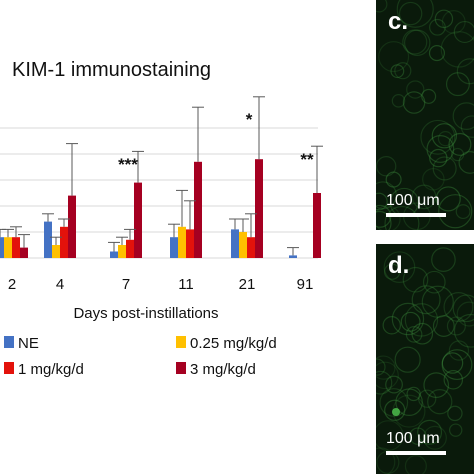  Describe the element at coordinates (161, 284) in the screenshot. I see `x-tick-labels: 2 4 7 11 21 91` at that location.